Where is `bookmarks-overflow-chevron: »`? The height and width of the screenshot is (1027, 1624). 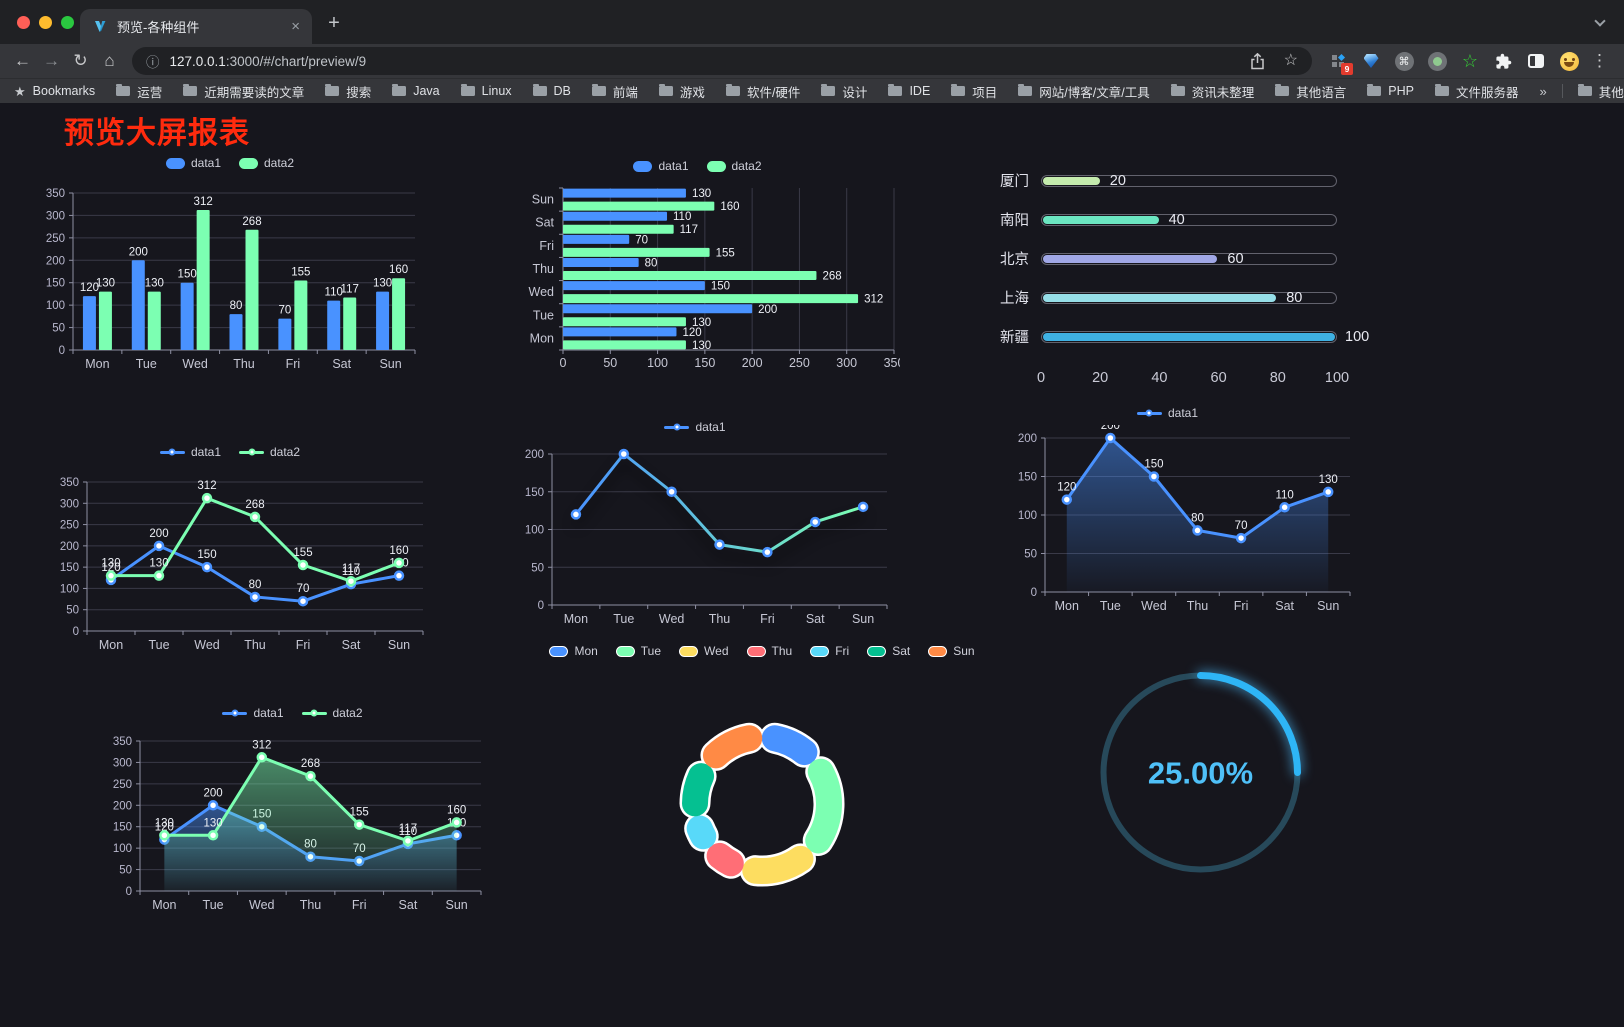 bookmarks-overflow-chevron: » is located at coordinates (1543, 91).